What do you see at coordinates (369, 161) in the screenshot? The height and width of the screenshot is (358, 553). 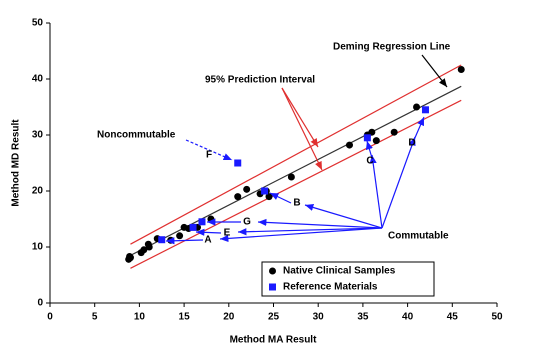 I see `annotation: C` at bounding box center [369, 161].